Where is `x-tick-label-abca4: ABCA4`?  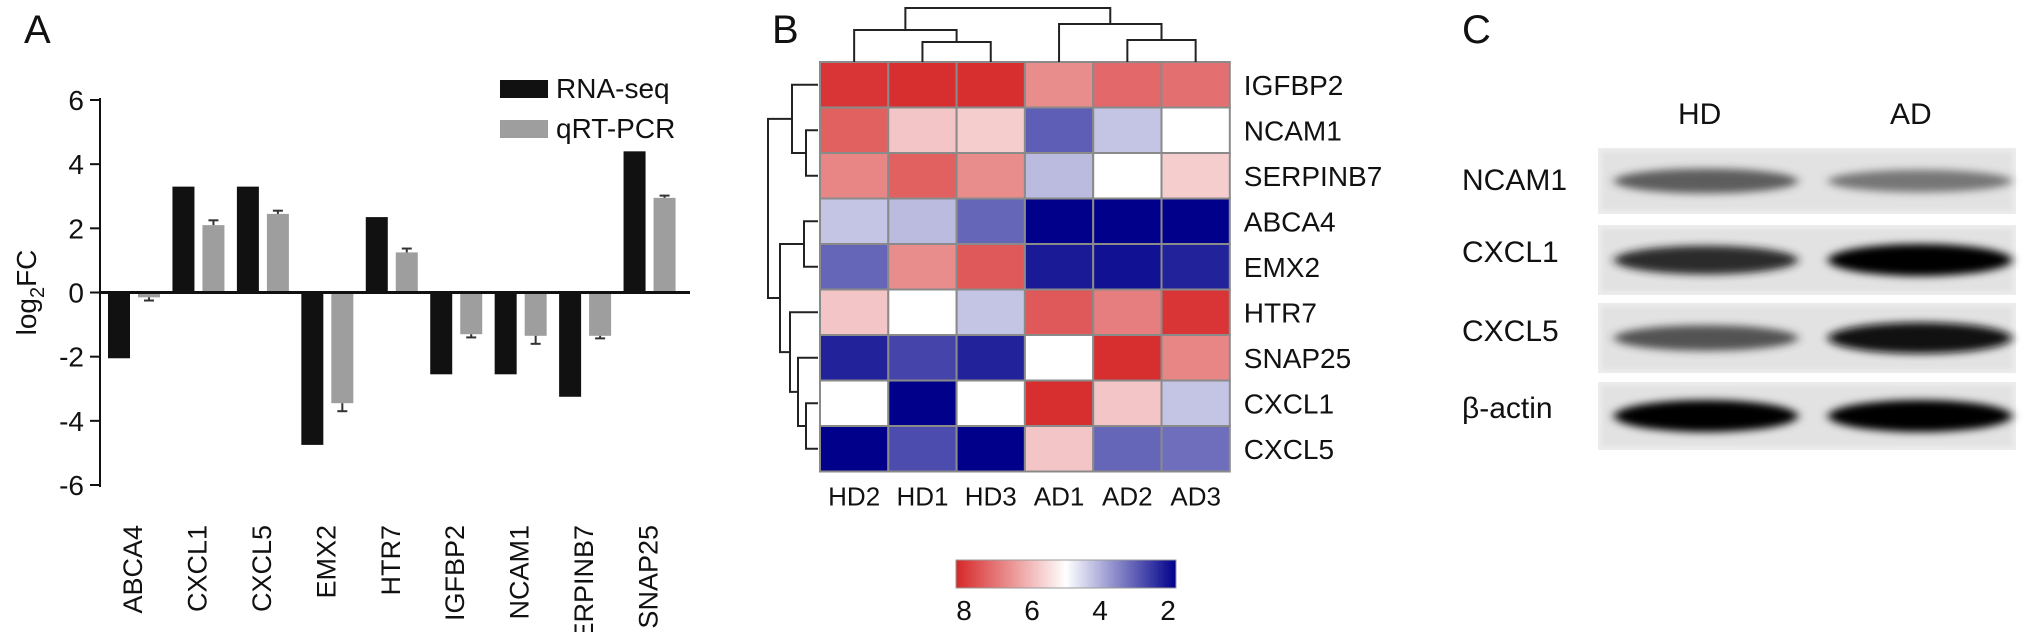 x-tick-label-abca4: ABCA4 is located at coordinates (133, 569).